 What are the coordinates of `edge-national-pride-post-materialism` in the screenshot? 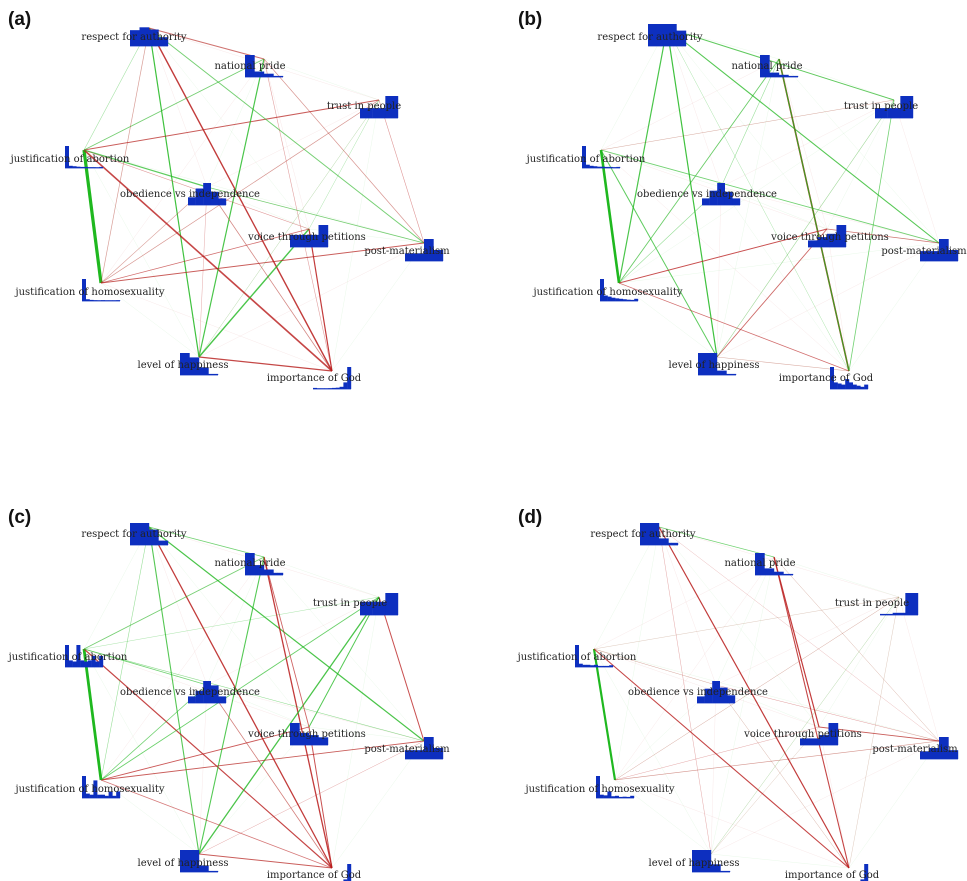 It's located at (856, 649).